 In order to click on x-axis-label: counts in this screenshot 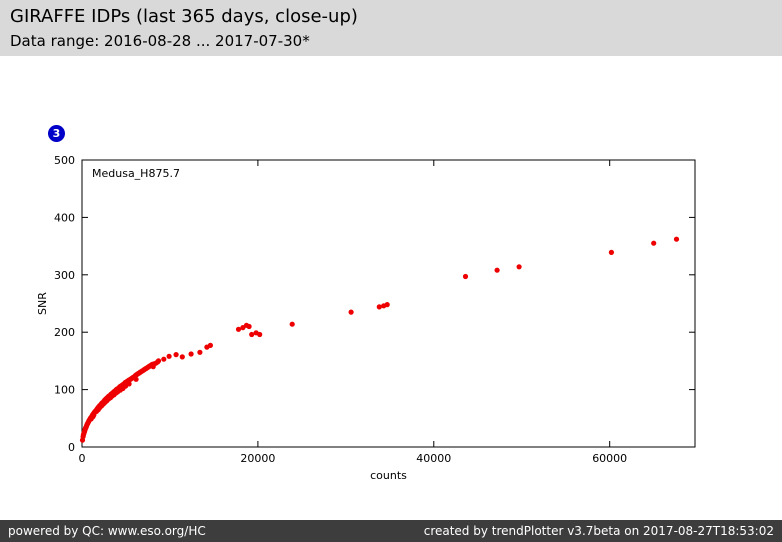, I will do `click(388, 475)`.